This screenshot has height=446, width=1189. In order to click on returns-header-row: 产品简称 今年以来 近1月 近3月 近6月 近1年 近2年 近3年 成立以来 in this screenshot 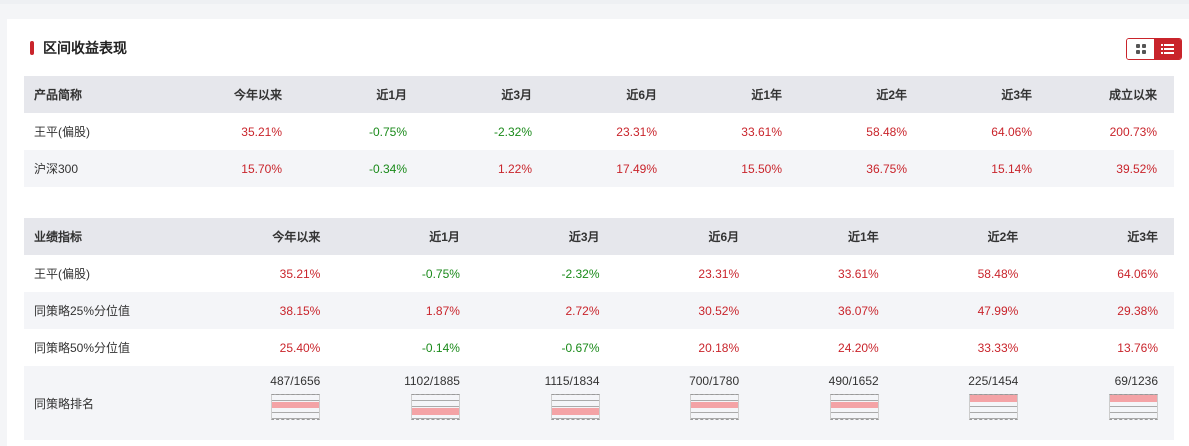, I will do `click(599, 94)`.